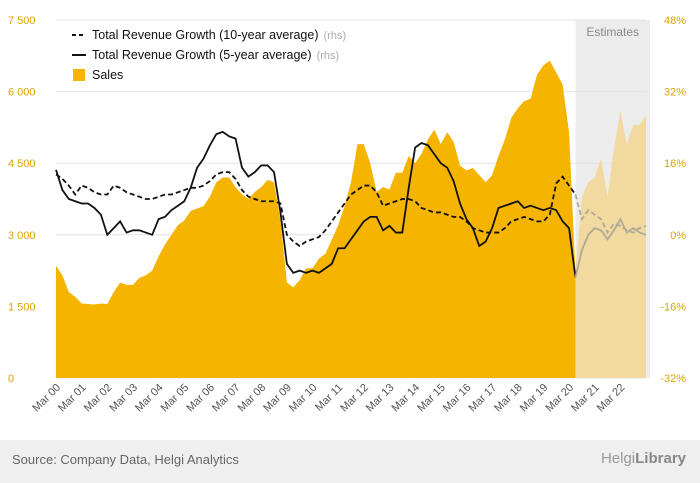  I want to click on line-5y-average-estimate, so click(610, 247).